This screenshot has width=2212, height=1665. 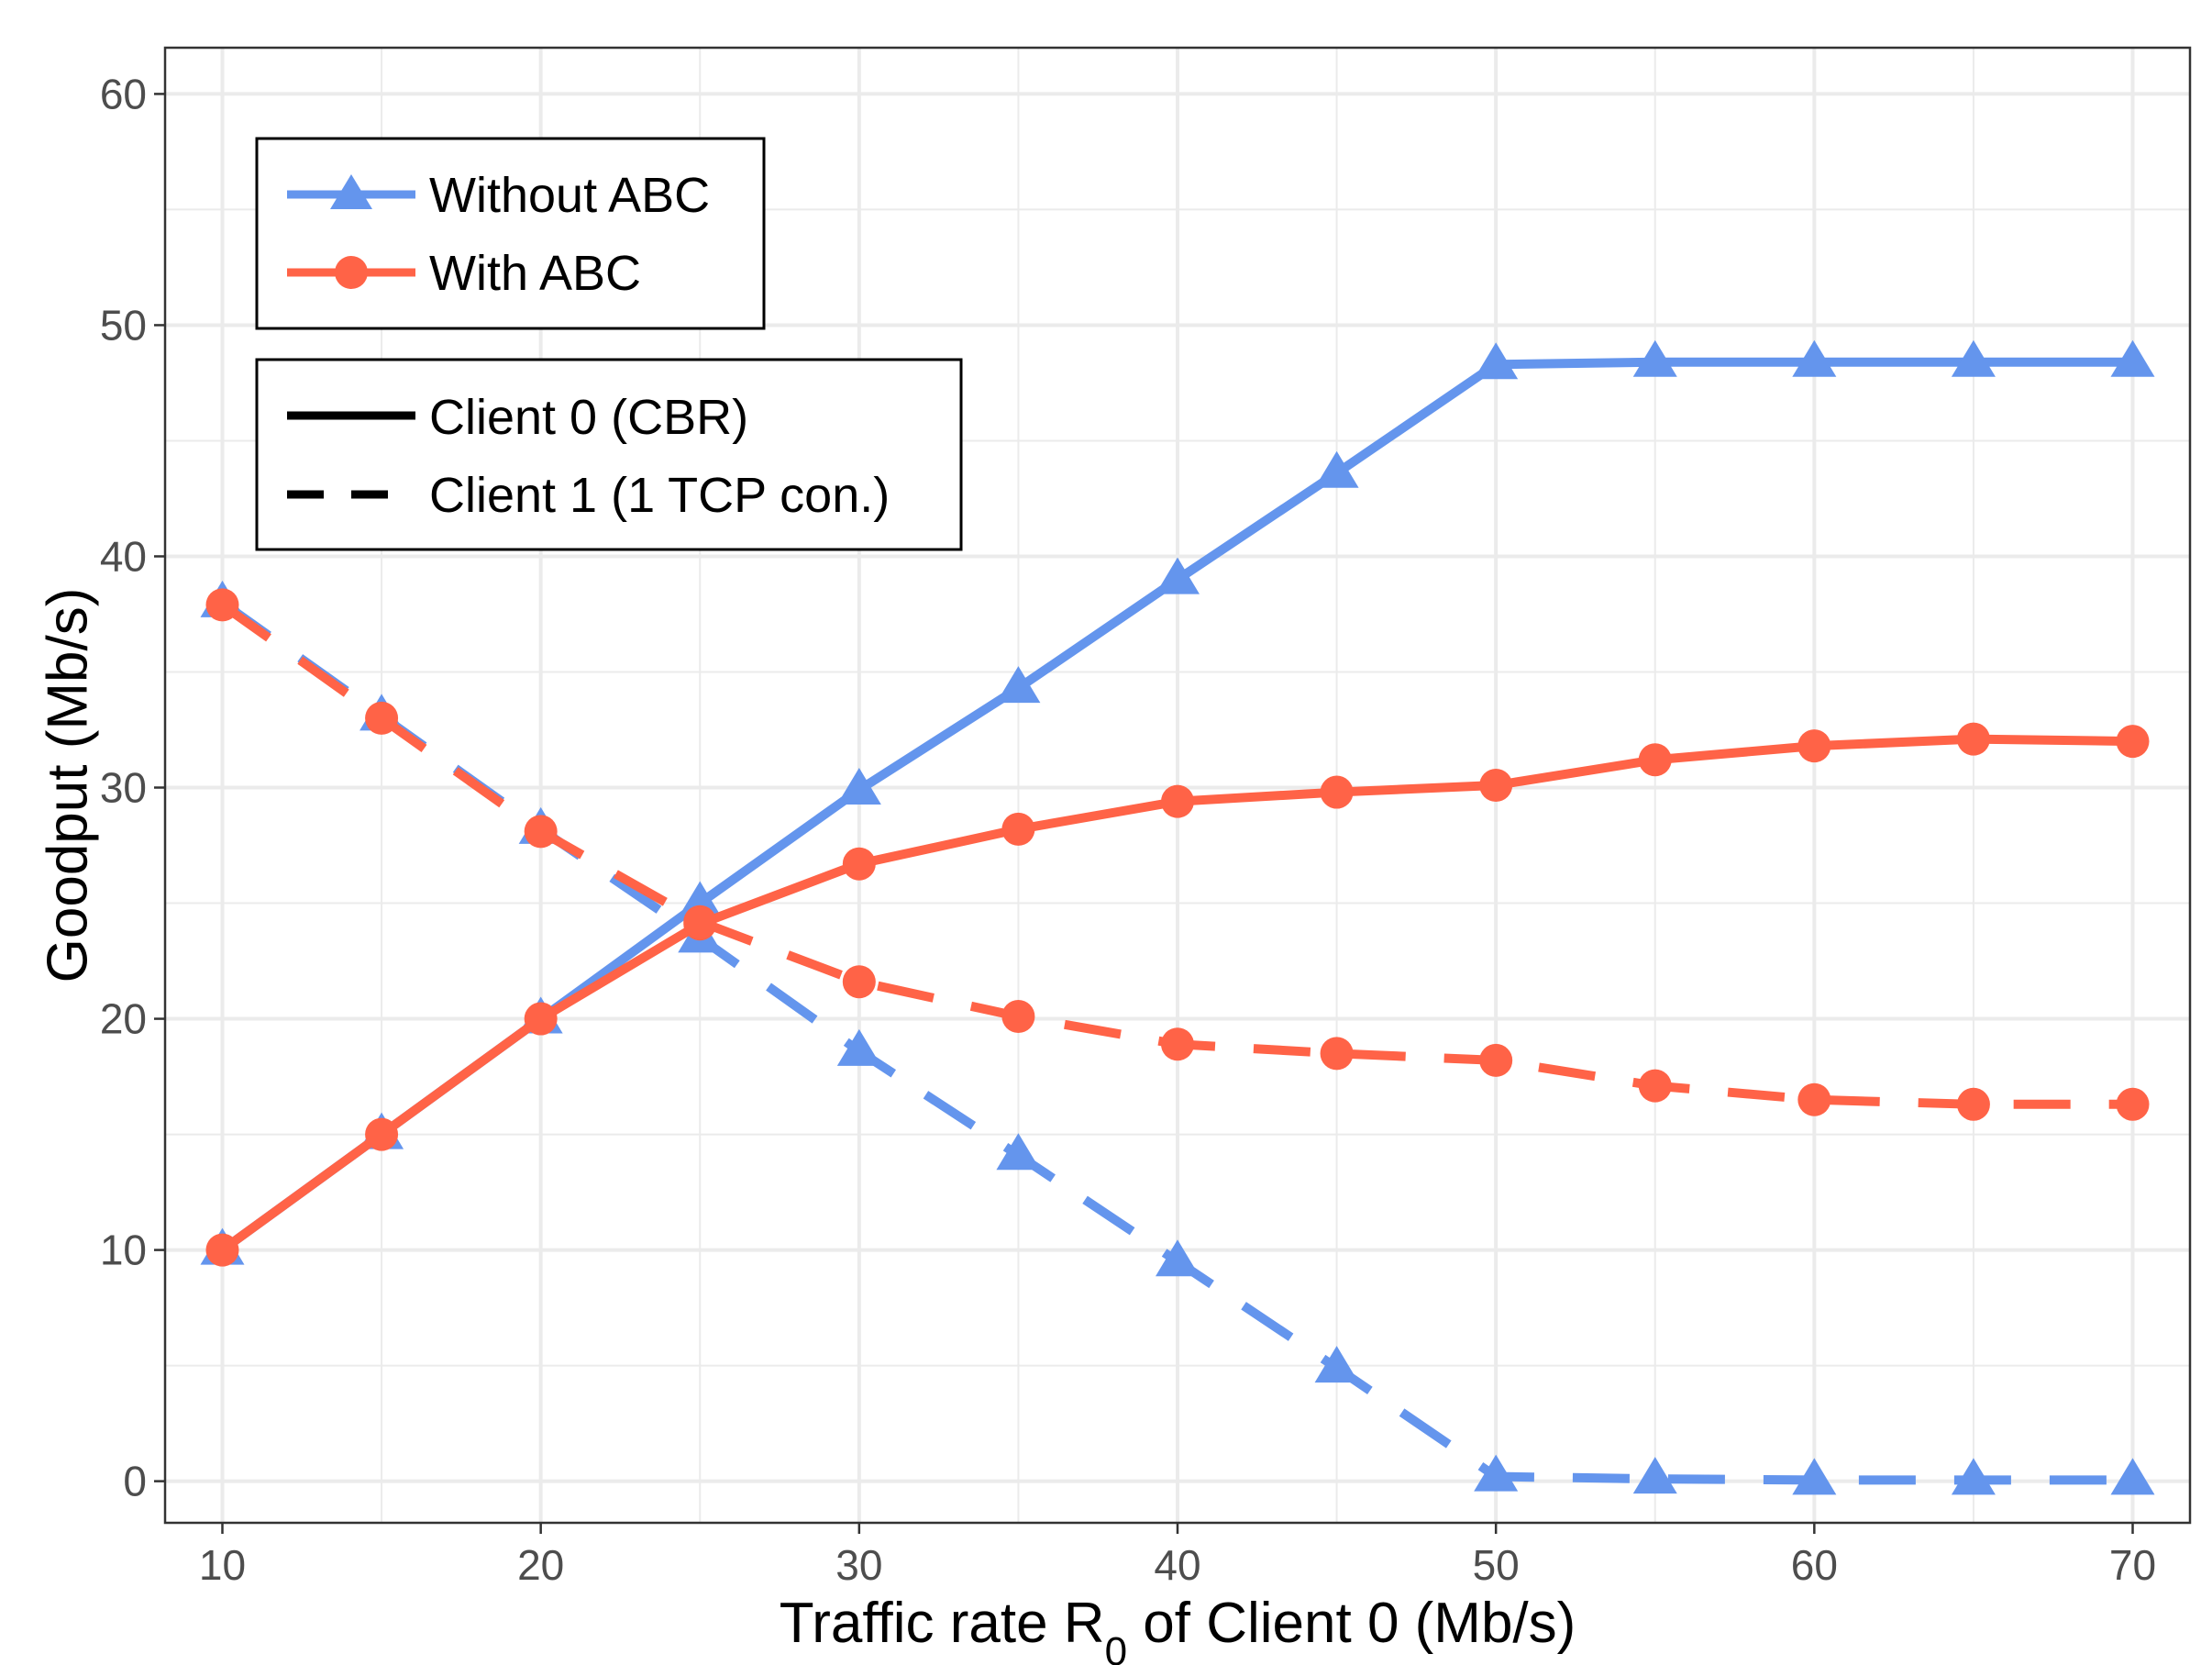 I want to click on legend-method-box, so click(x=511, y=233).